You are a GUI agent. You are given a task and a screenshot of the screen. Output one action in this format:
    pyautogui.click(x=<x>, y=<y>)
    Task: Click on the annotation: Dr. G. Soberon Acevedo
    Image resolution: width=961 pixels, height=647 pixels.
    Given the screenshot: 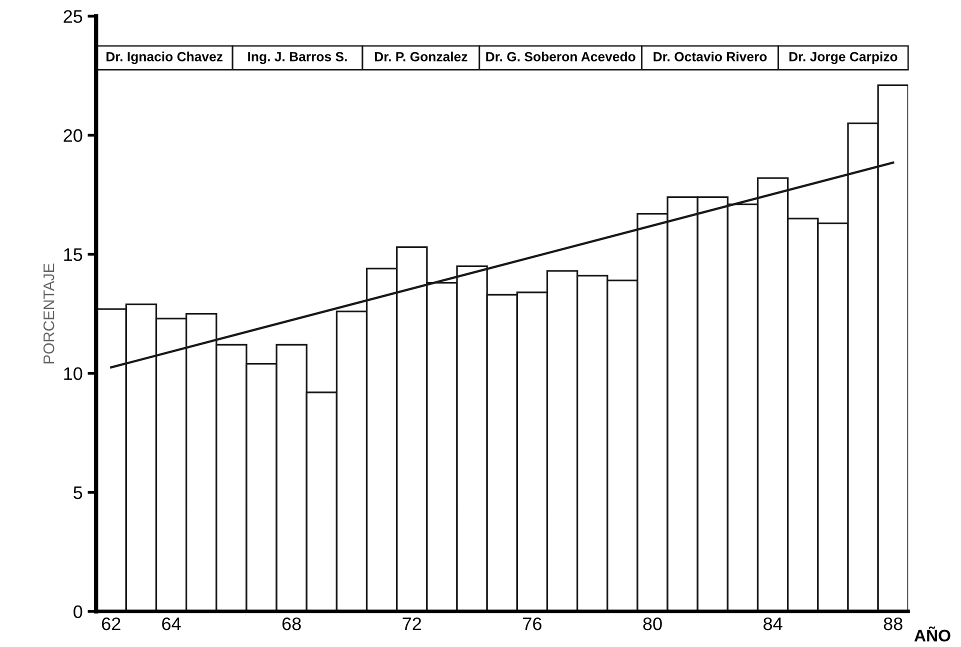 What is the action you would take?
    pyautogui.click(x=561, y=57)
    